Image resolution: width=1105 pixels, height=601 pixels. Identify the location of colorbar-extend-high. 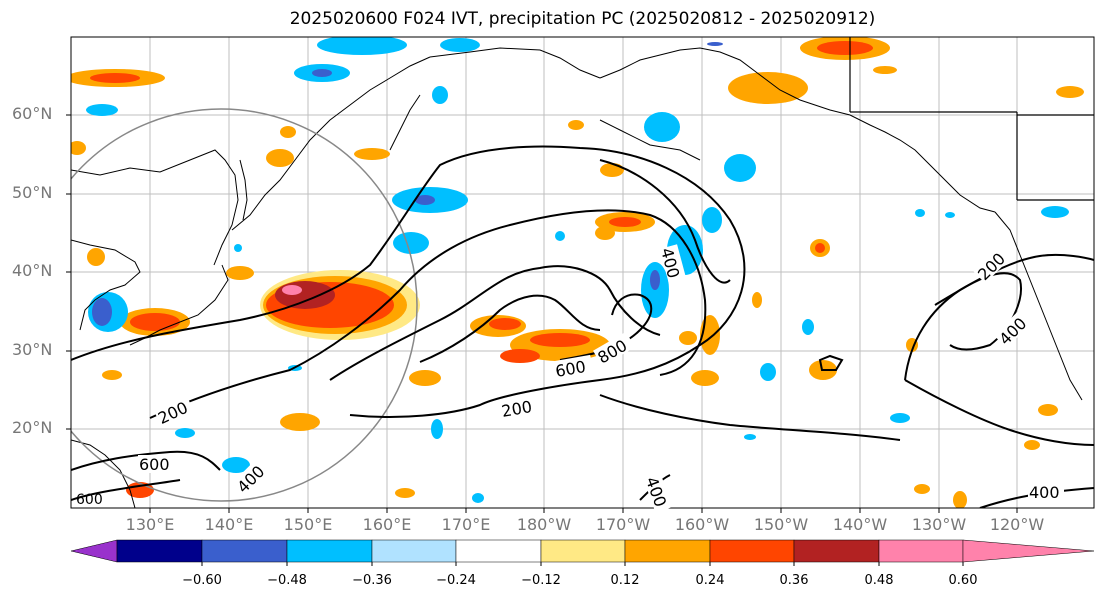
(1028, 551).